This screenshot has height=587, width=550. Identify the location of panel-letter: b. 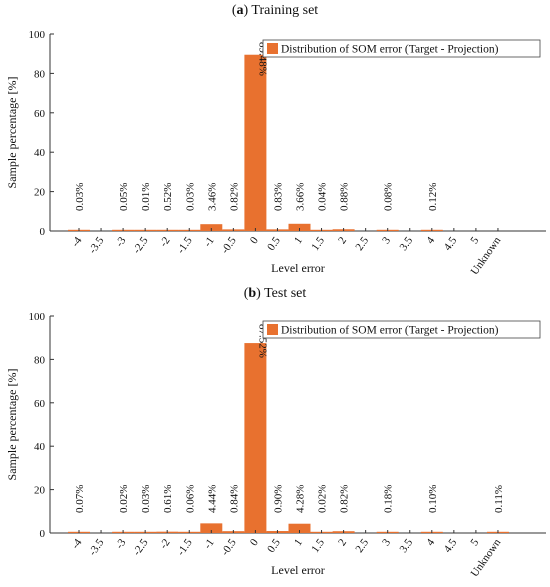
(252, 293).